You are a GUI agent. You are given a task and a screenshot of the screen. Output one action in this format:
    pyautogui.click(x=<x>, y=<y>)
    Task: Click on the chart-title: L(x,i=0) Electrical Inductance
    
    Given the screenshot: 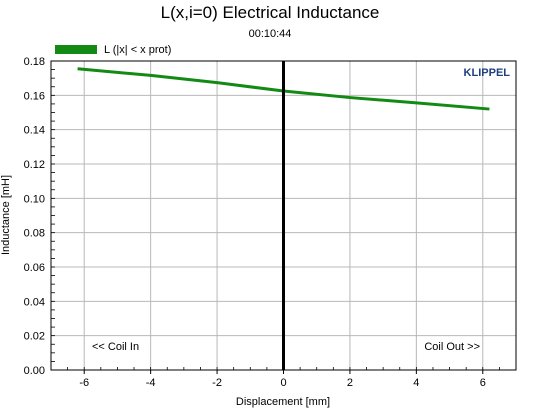 What is the action you would take?
    pyautogui.click(x=270, y=12)
    